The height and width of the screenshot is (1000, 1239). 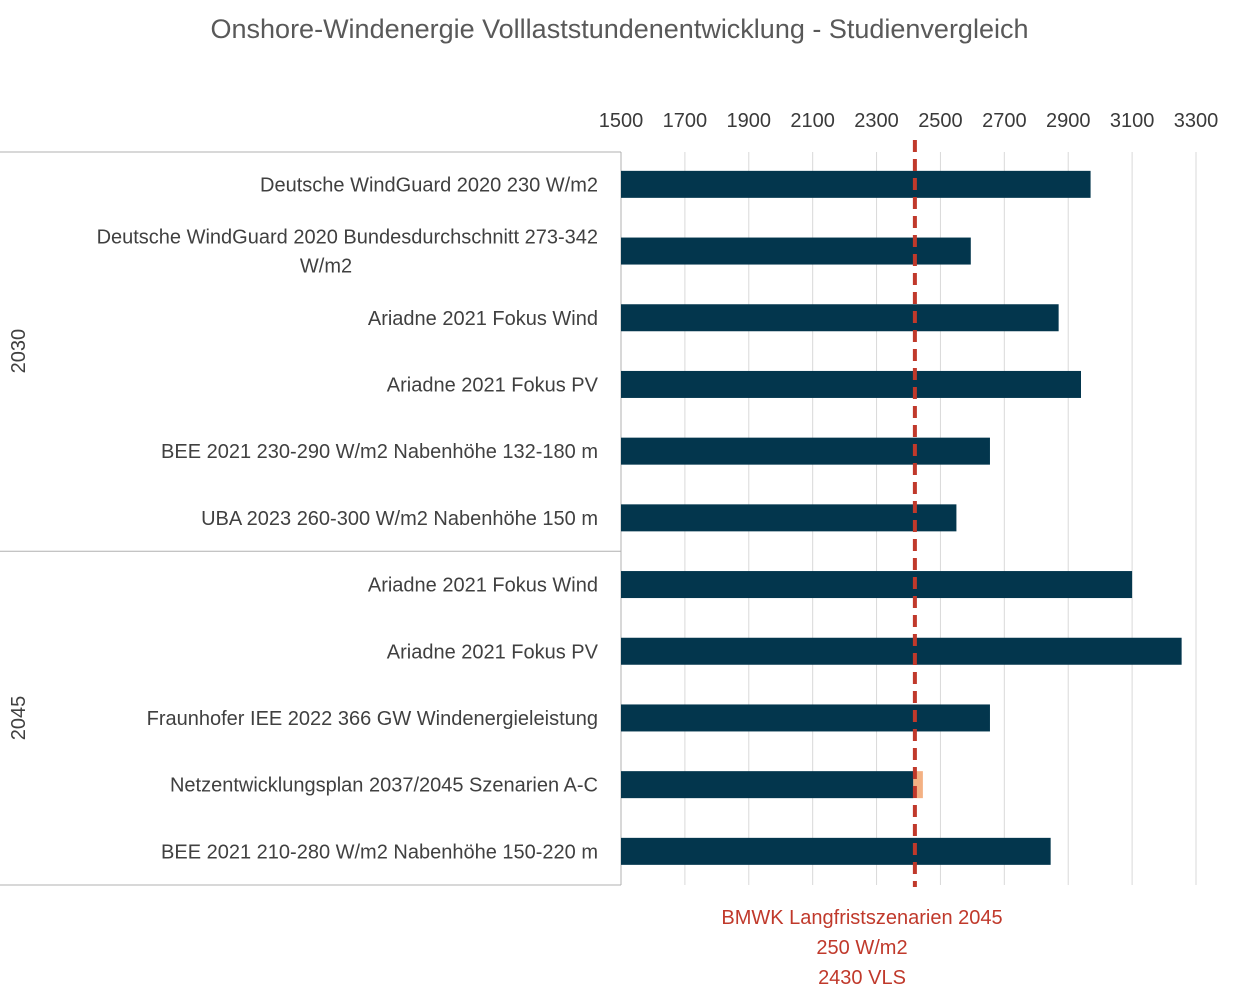 I want to click on x-tick-label: 1700, so click(x=685, y=121).